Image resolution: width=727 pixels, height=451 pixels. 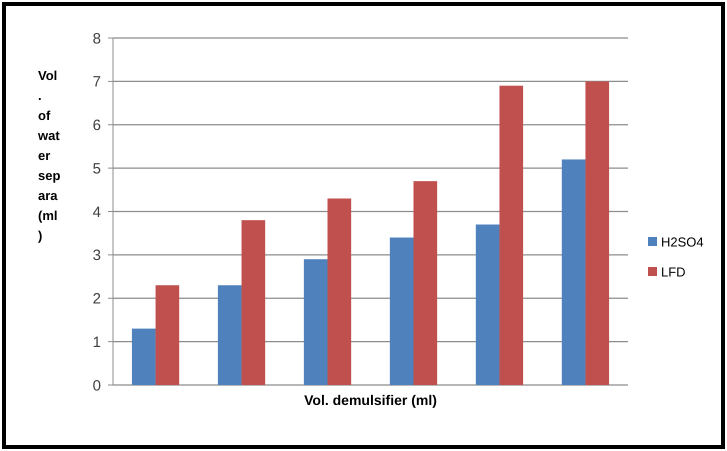 I want to click on legend-label: LFD, so click(x=673, y=272).